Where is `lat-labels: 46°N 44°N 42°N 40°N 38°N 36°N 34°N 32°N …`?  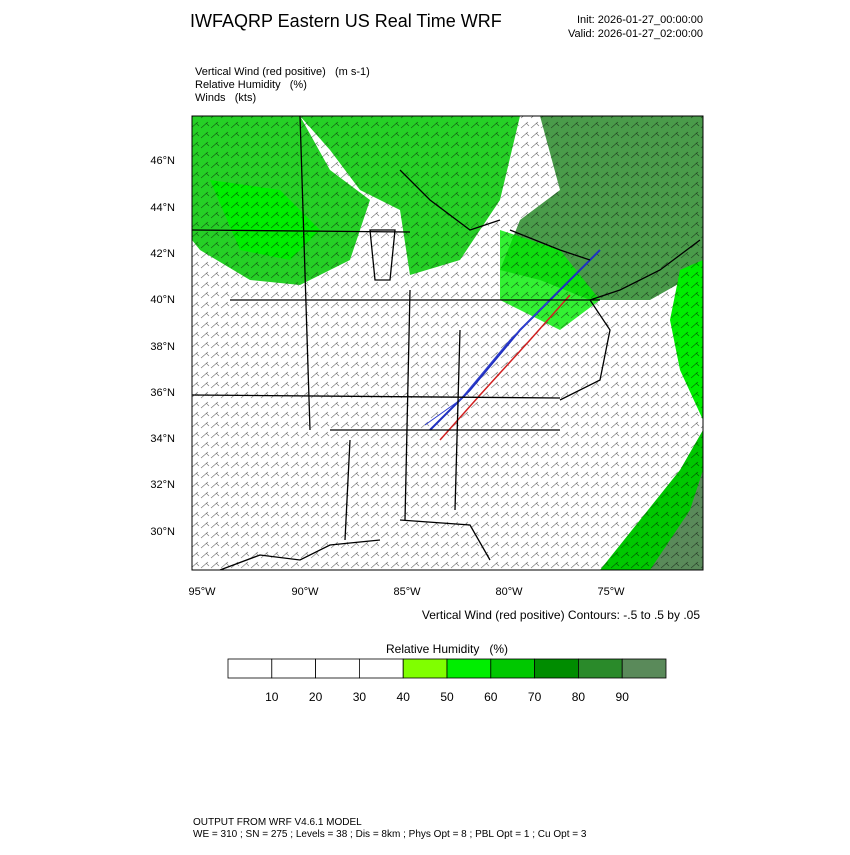 lat-labels: 46°N 44°N 42°N 40°N 38°N 36°N 34°N 32°N … is located at coordinates (162, 346).